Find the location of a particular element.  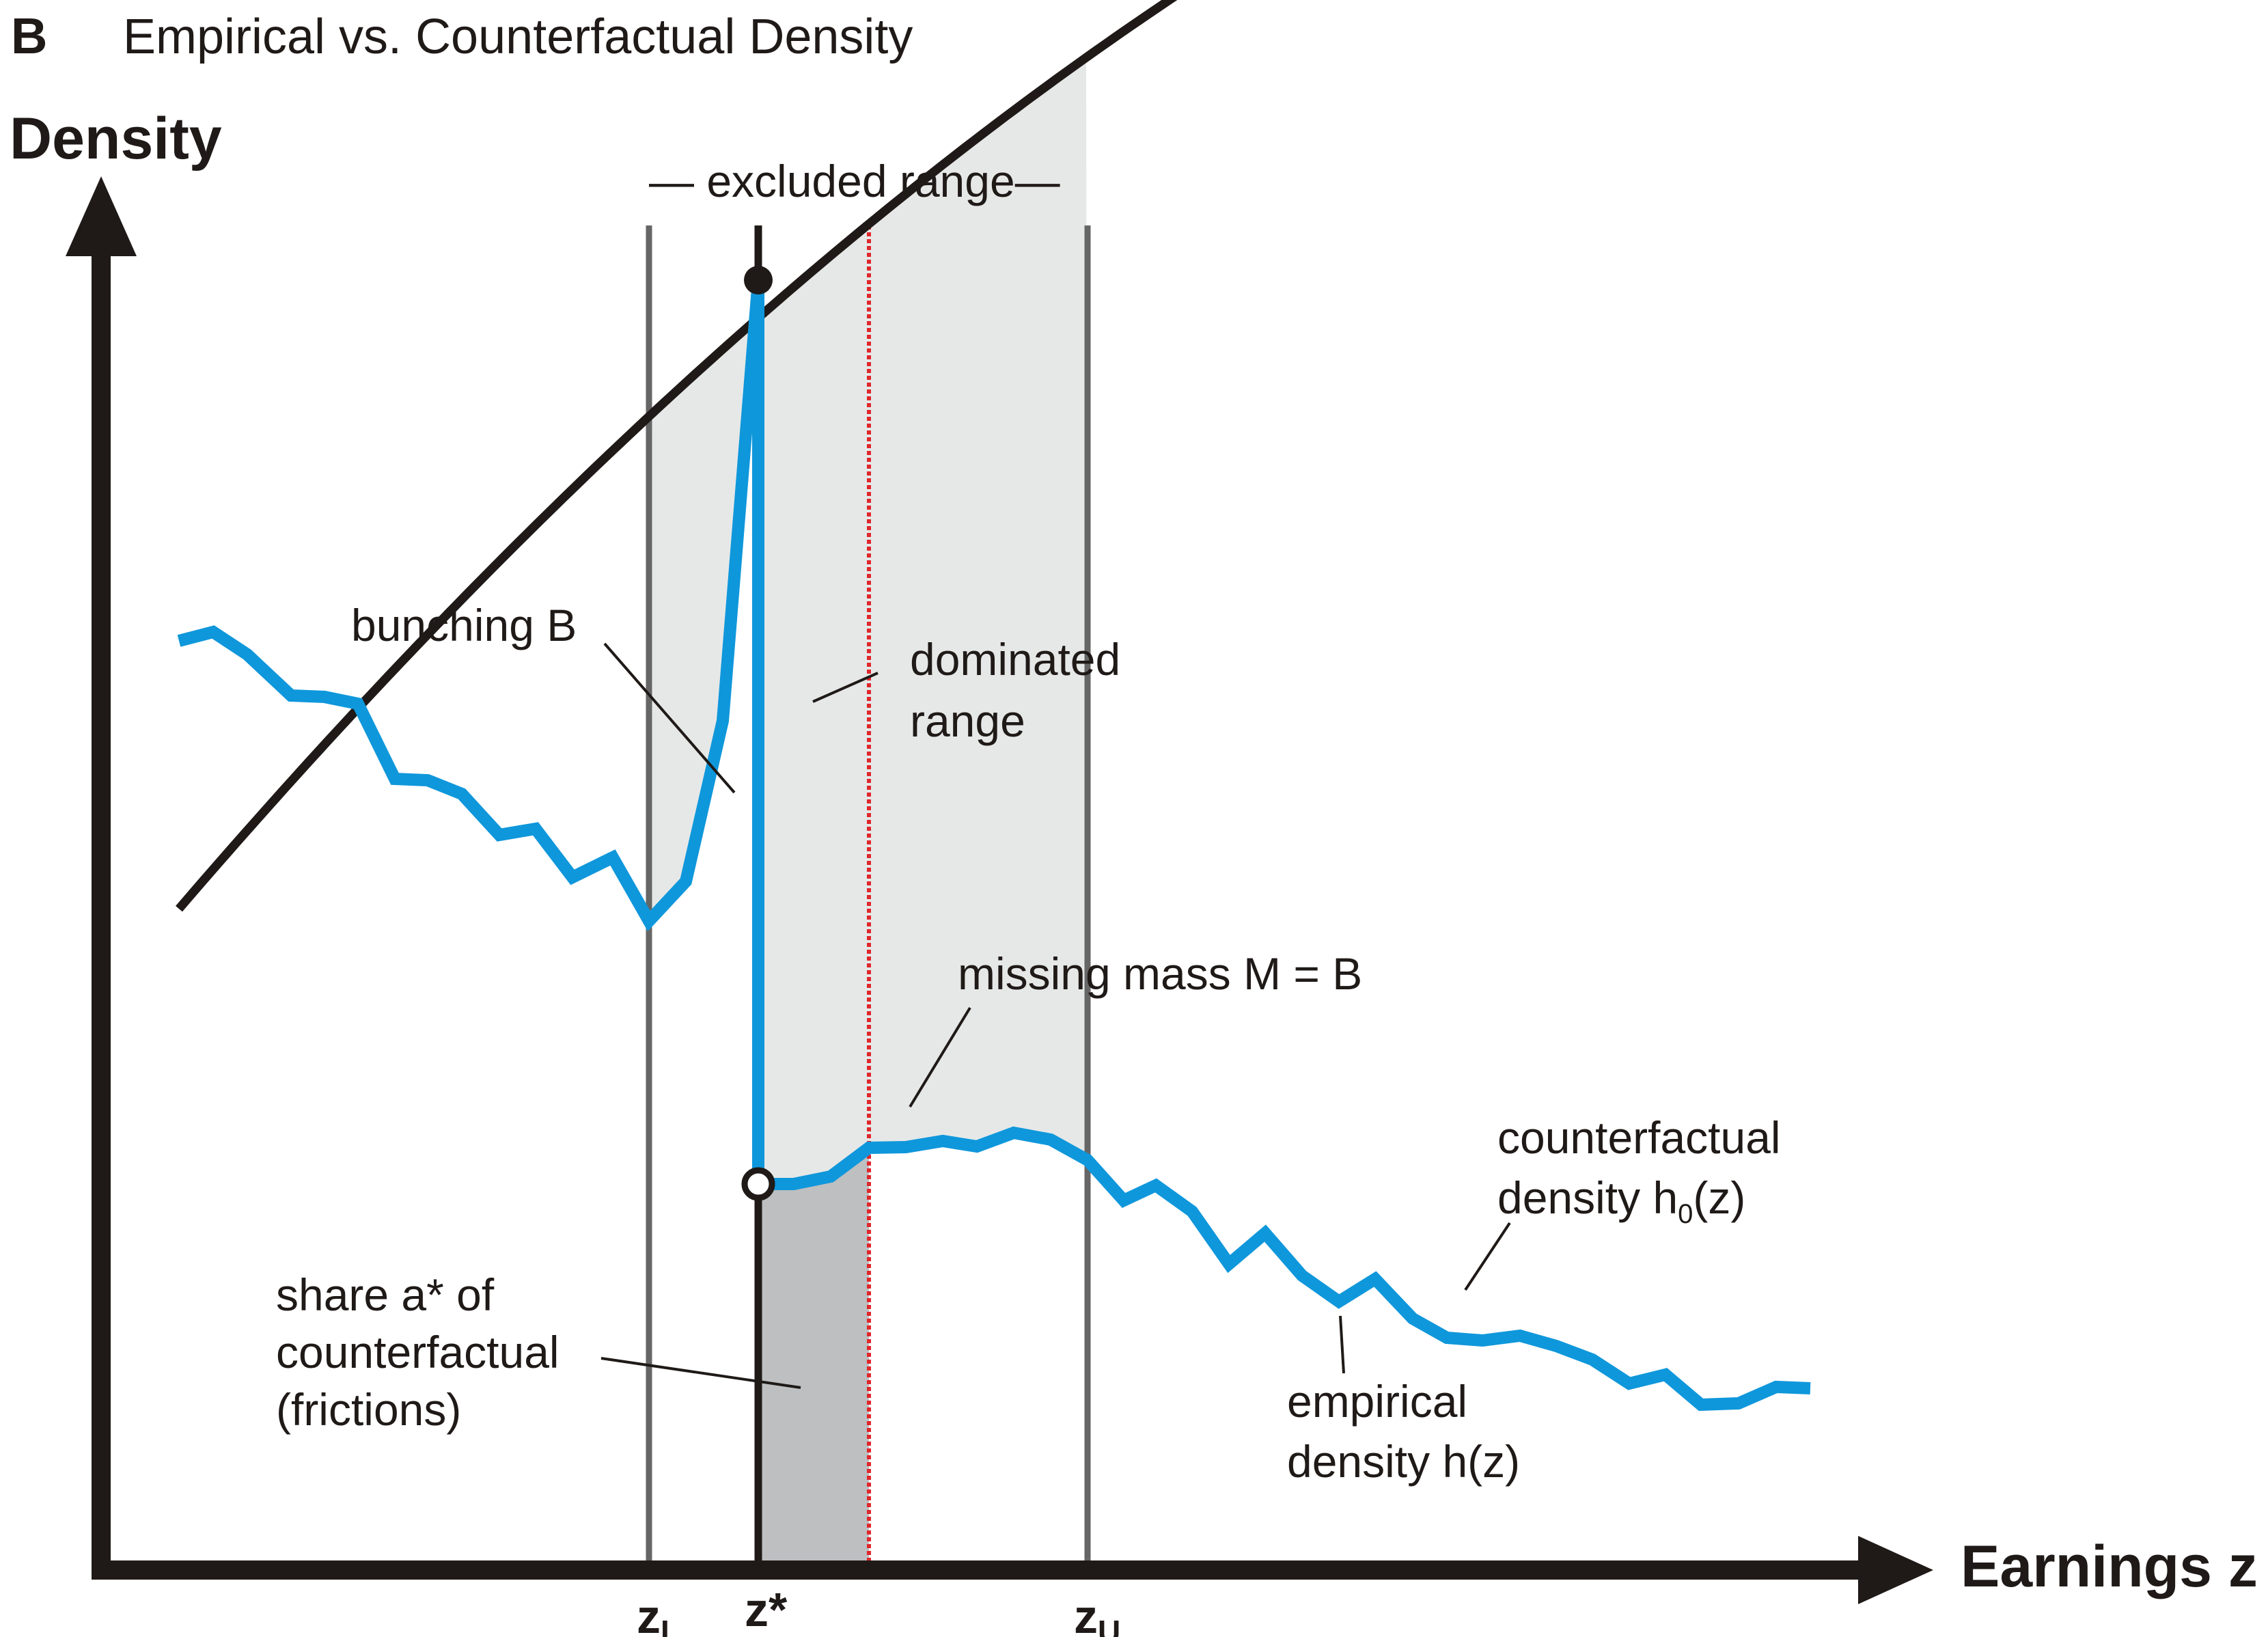

missing-mass-area is located at coordinates (923, 621).